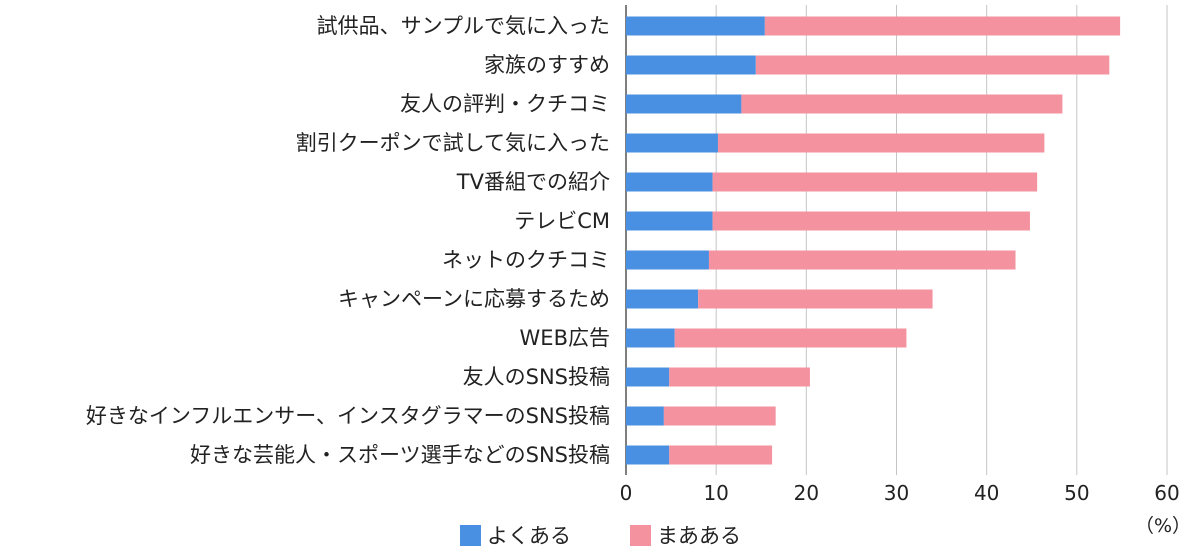  What do you see at coordinates (1076, 493) in the screenshot?
I see `x-tick-50: 50` at bounding box center [1076, 493].